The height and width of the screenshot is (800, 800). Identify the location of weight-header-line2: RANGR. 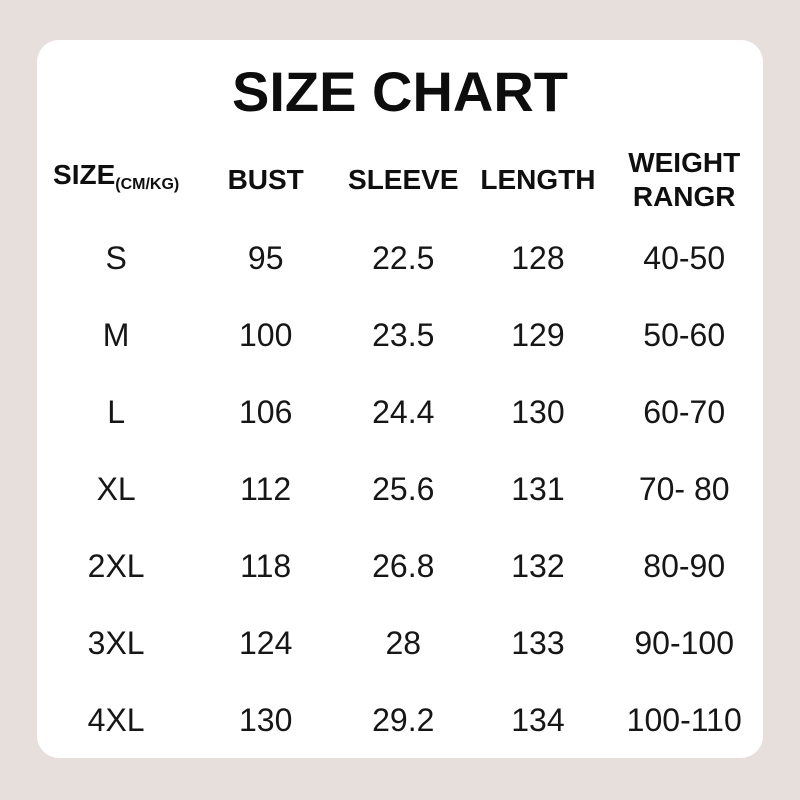
(684, 196).